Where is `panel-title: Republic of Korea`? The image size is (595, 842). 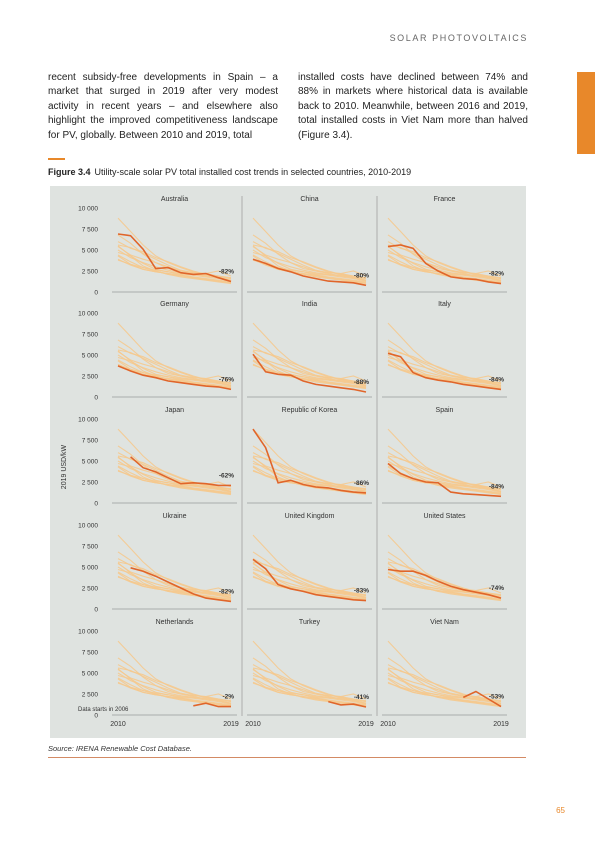 panel-title: Republic of Korea is located at coordinates (310, 410).